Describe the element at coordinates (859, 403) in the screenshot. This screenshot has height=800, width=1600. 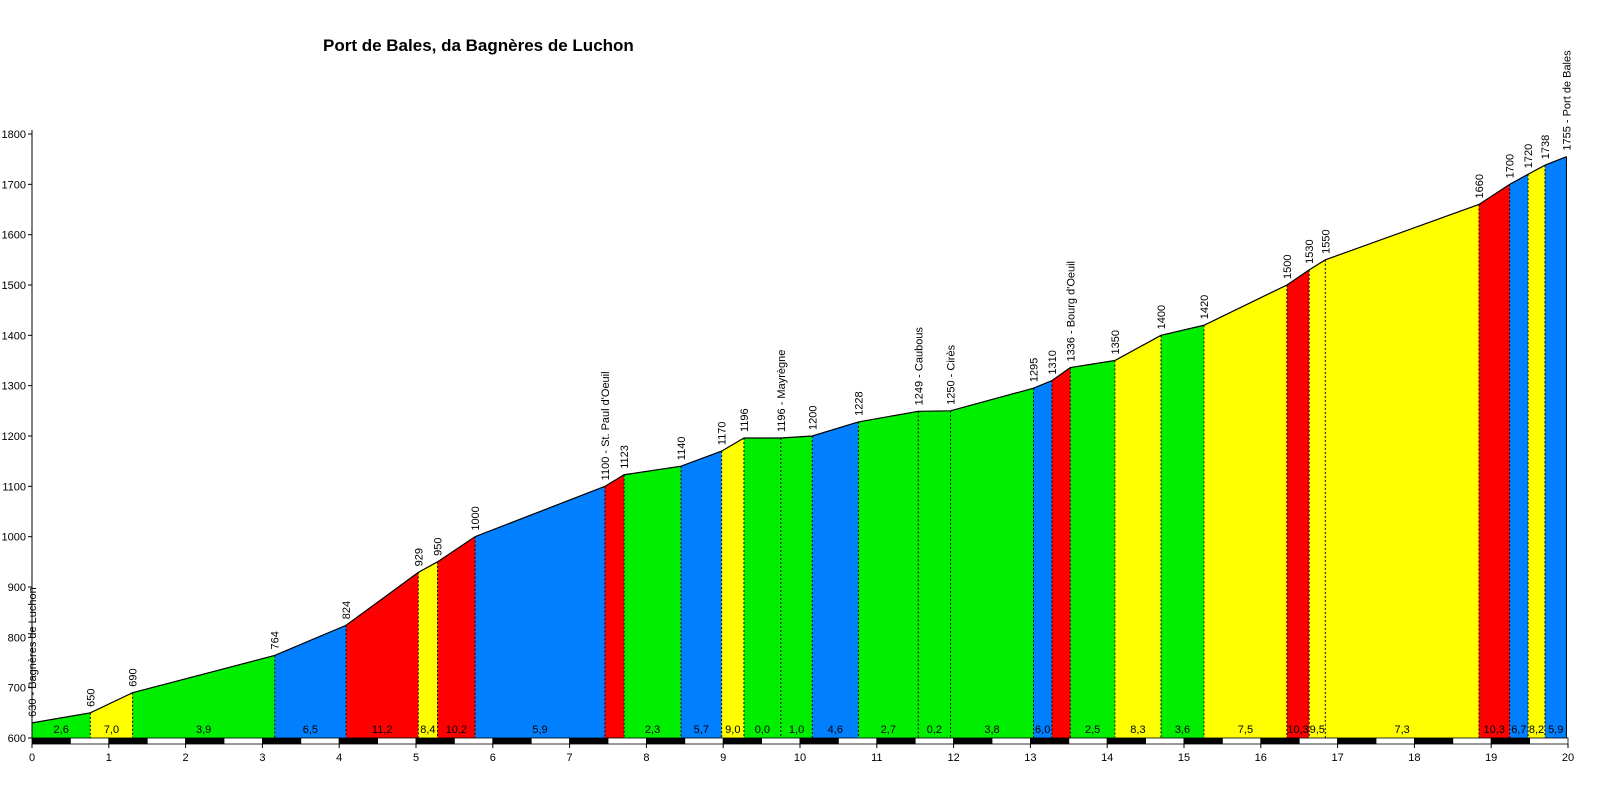
I see `elevation-label: 1228` at that location.